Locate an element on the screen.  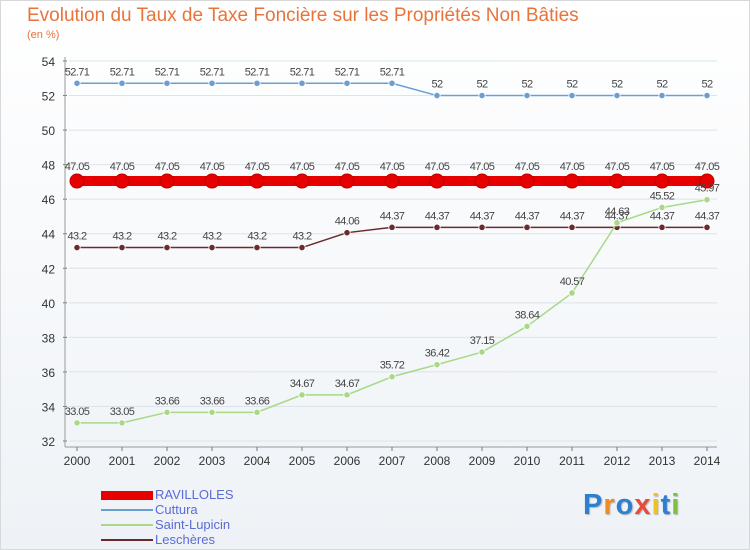
x-tick-label: 2004 is located at coordinates (257, 461).